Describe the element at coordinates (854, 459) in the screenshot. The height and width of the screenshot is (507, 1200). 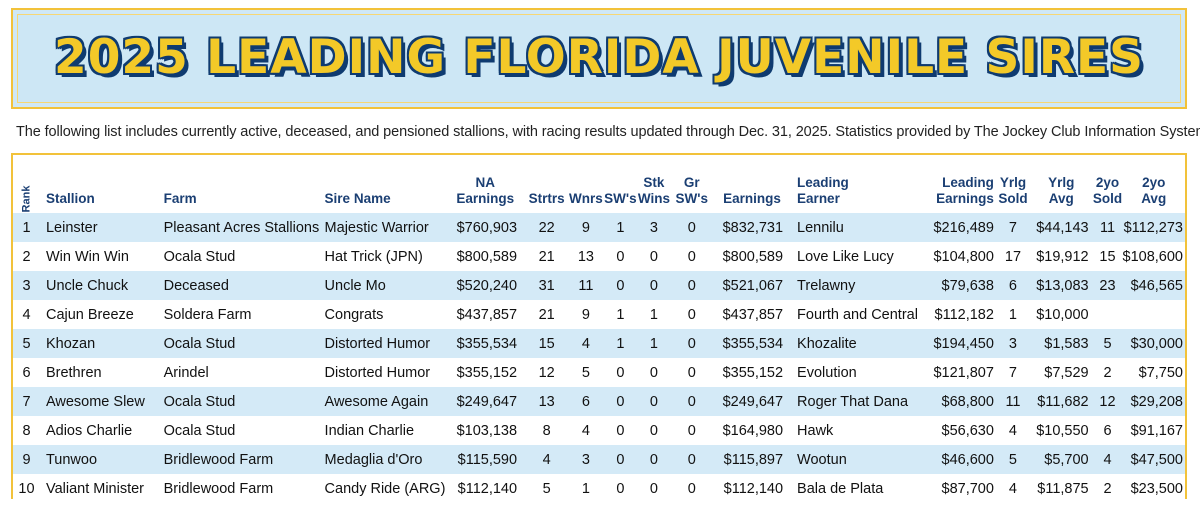
I see `leading-earner-cell: Wootun` at that location.